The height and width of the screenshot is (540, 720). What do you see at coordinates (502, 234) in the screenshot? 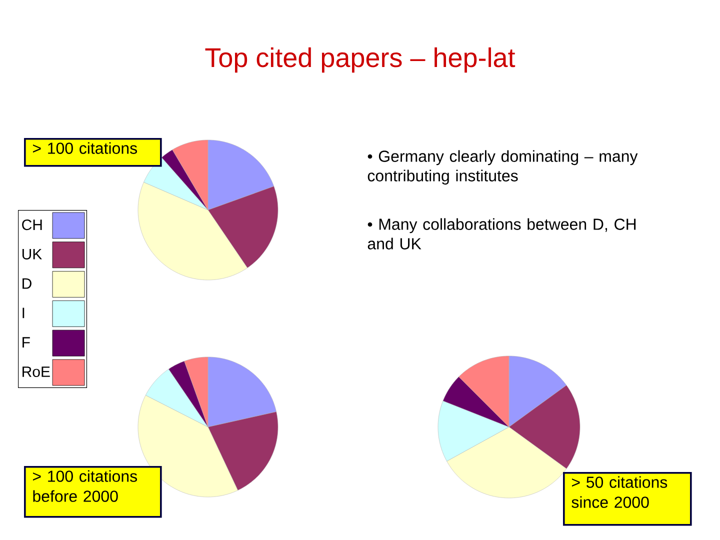
I see `text: • Many collaborations between D, CH and UK` at bounding box center [502, 234].